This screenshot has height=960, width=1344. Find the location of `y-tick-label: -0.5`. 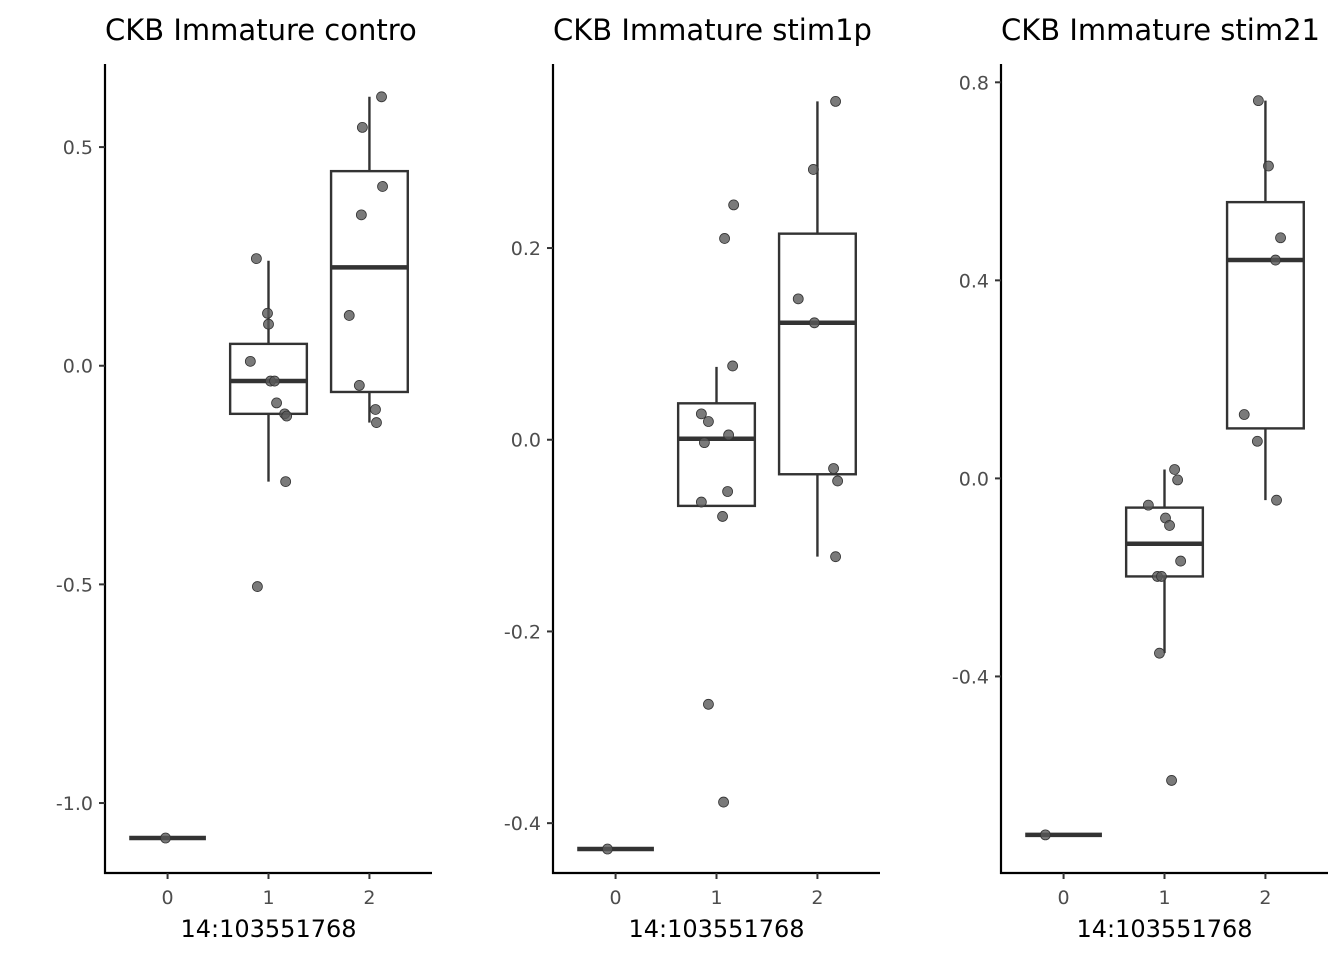

y-tick-label: -0.5 is located at coordinates (74, 585).